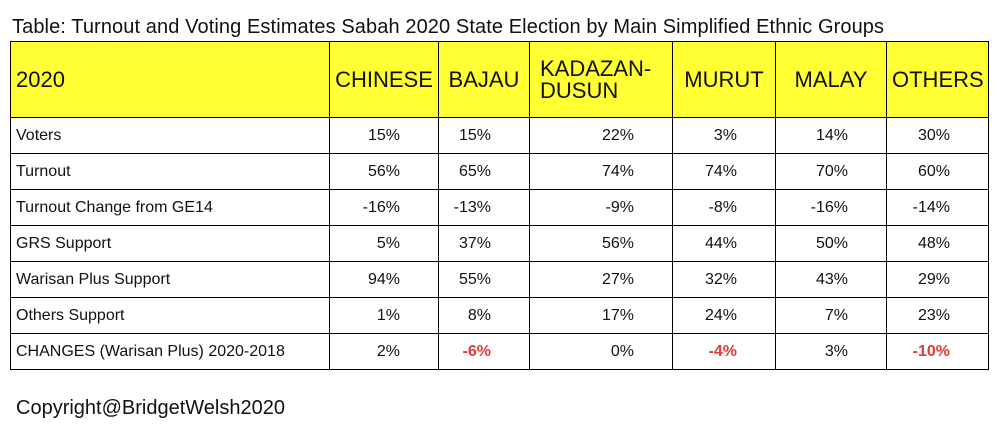  Describe the element at coordinates (384, 315) in the screenshot. I see `cell-chinese: 1%` at that location.